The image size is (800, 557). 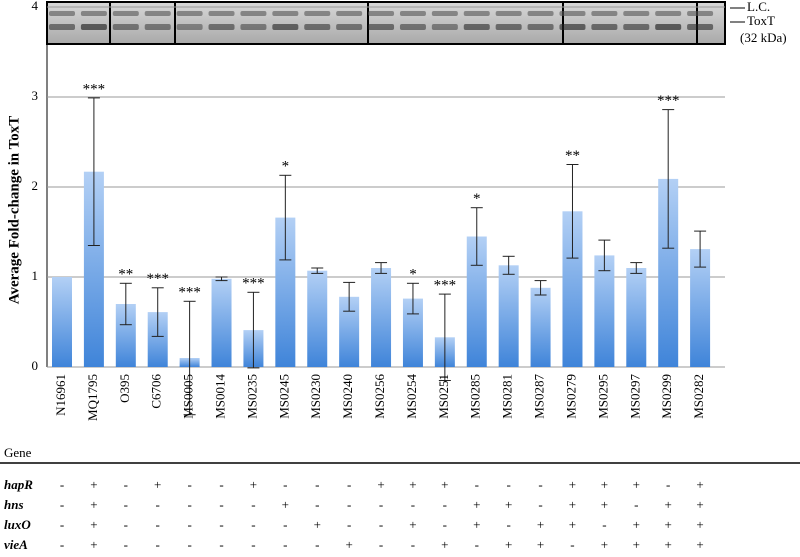 What do you see at coordinates (761, 20) in the screenshot?
I see `blot-label: ToxT` at bounding box center [761, 20].